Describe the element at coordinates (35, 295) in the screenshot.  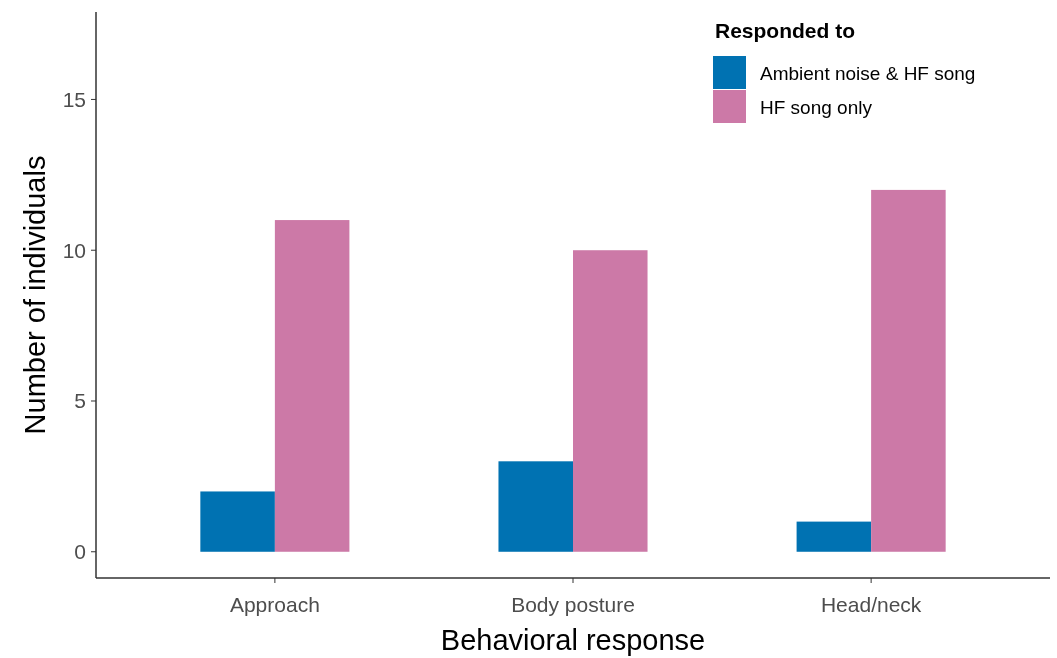
I see `y-axis-title: Number of individuals` at that location.